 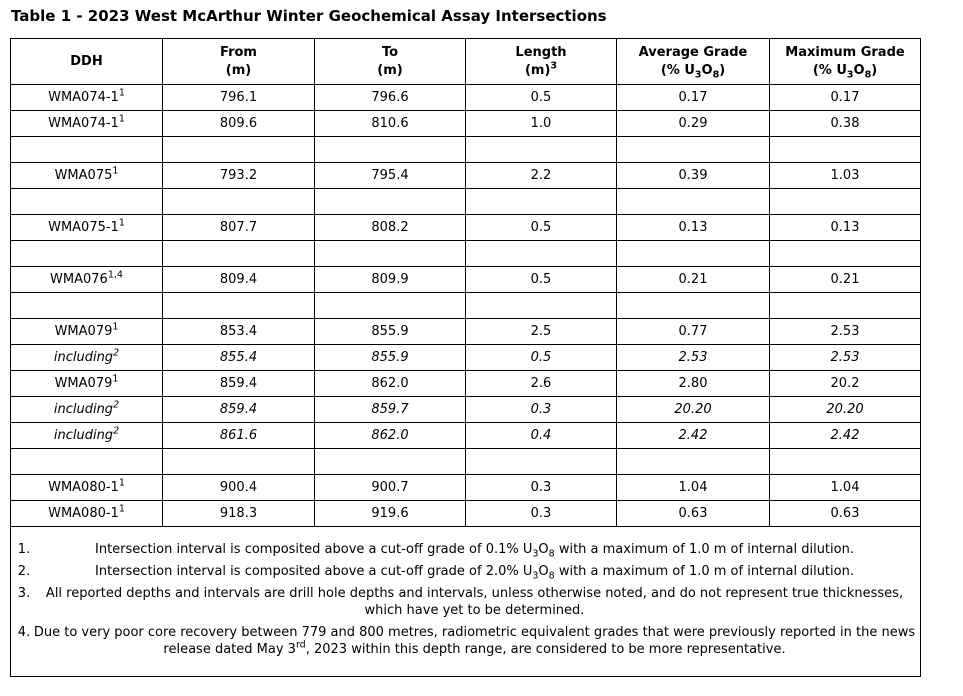 What do you see at coordinates (845, 435) in the screenshot?
I see `max-cell: 2.42` at bounding box center [845, 435].